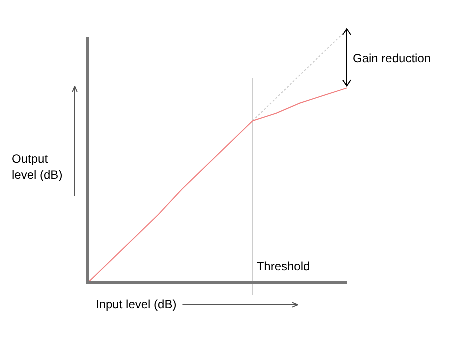 This screenshot has height=339, width=450. Describe the element at coordinates (283, 266) in the screenshot. I see `annotation: Threshold` at that location.